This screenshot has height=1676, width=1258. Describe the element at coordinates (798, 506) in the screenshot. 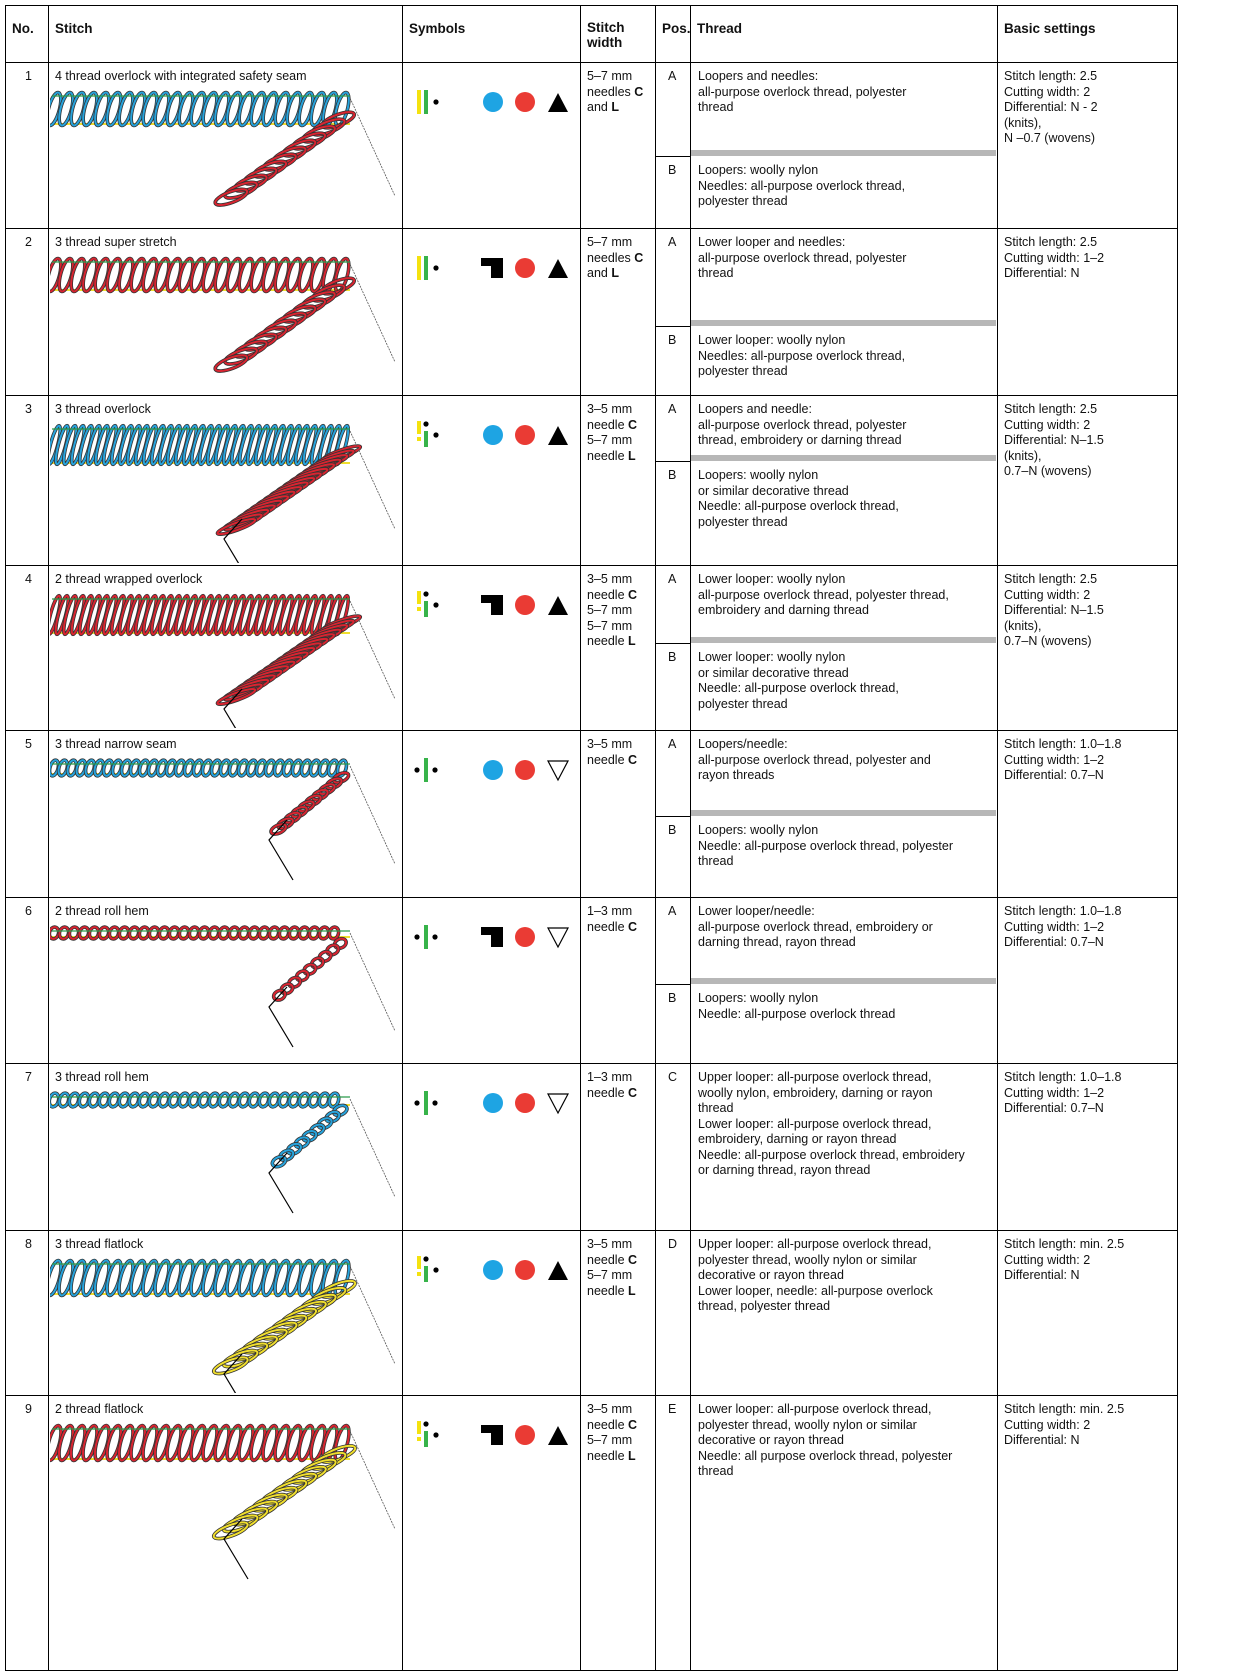

I see `thread-line: Needle: all-purpose overlock thread,` at that location.